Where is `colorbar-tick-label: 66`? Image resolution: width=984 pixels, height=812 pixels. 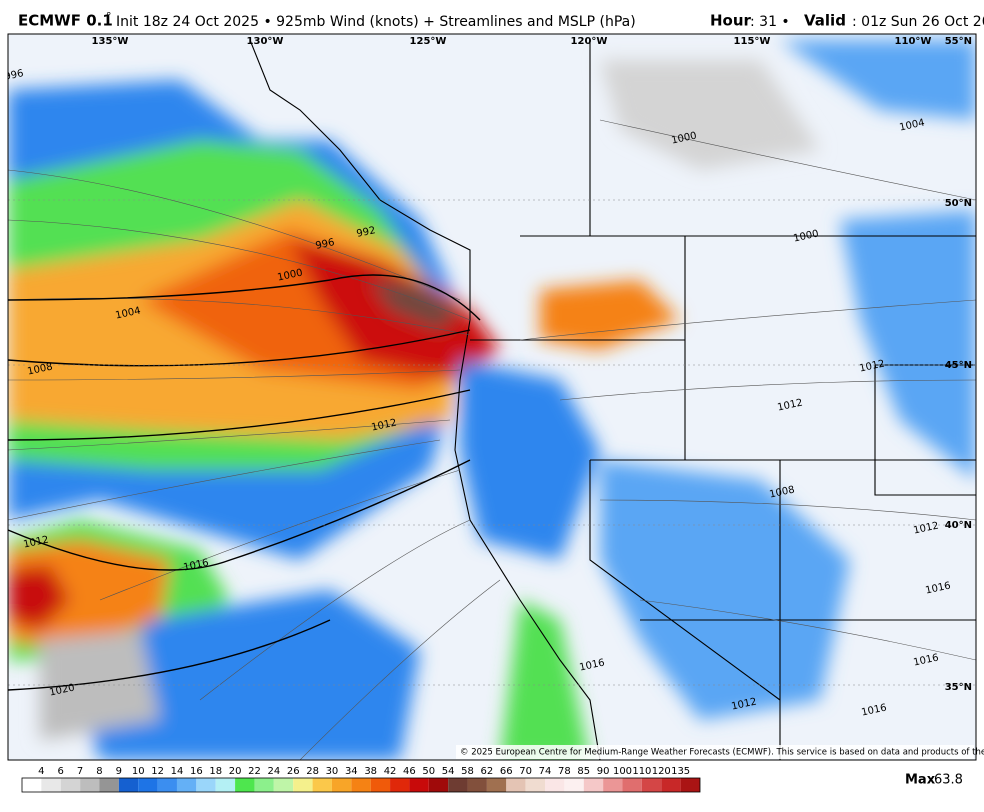
colorbar-tick-label: 66 is located at coordinates (506, 771).